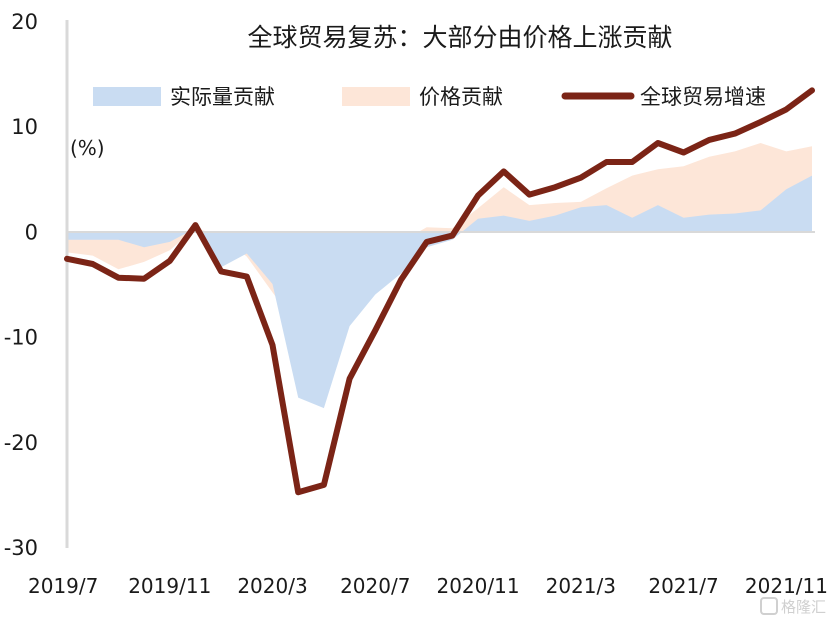  What do you see at coordinates (222, 97) in the screenshot?
I see `legend-label-volume: 实际量贡献` at bounding box center [222, 97].